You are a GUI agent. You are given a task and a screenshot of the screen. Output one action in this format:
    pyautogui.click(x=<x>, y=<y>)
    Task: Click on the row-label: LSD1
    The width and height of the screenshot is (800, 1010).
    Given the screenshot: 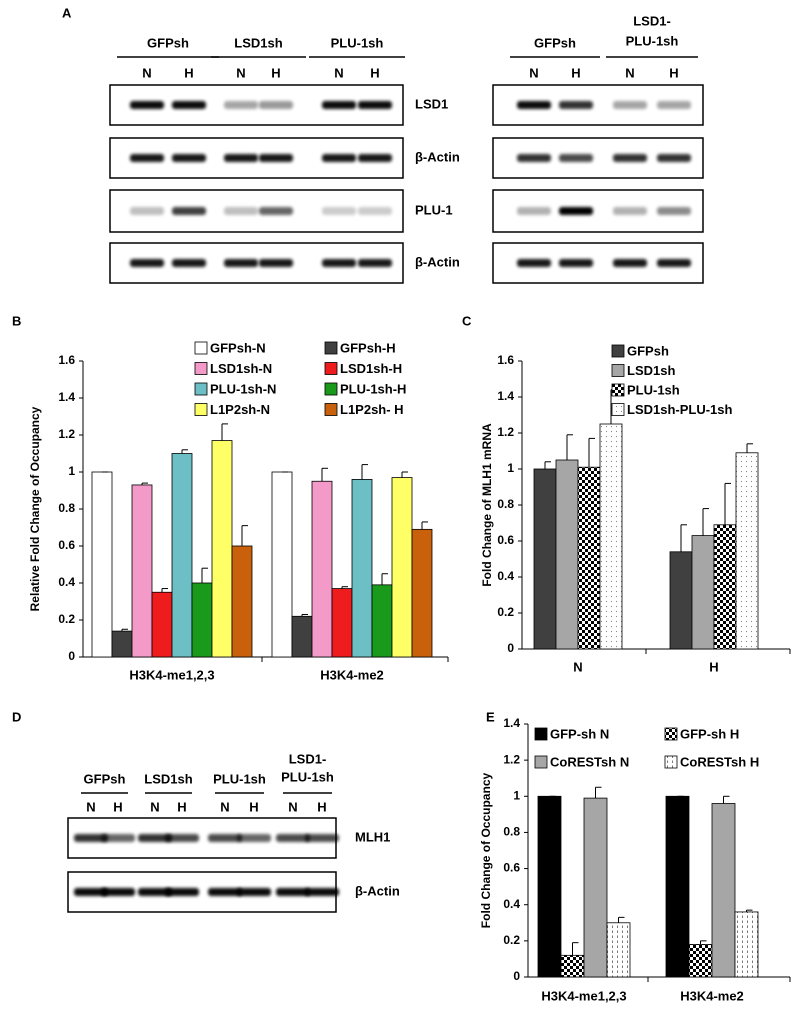 What is the action you would take?
    pyautogui.click(x=431, y=103)
    